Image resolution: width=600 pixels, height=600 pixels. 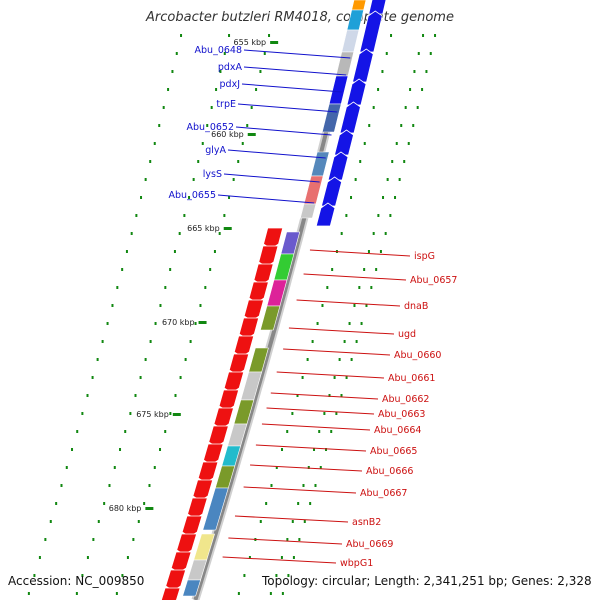 I want to click on reverse-gene-label: wbpG1, so click(x=356, y=563).